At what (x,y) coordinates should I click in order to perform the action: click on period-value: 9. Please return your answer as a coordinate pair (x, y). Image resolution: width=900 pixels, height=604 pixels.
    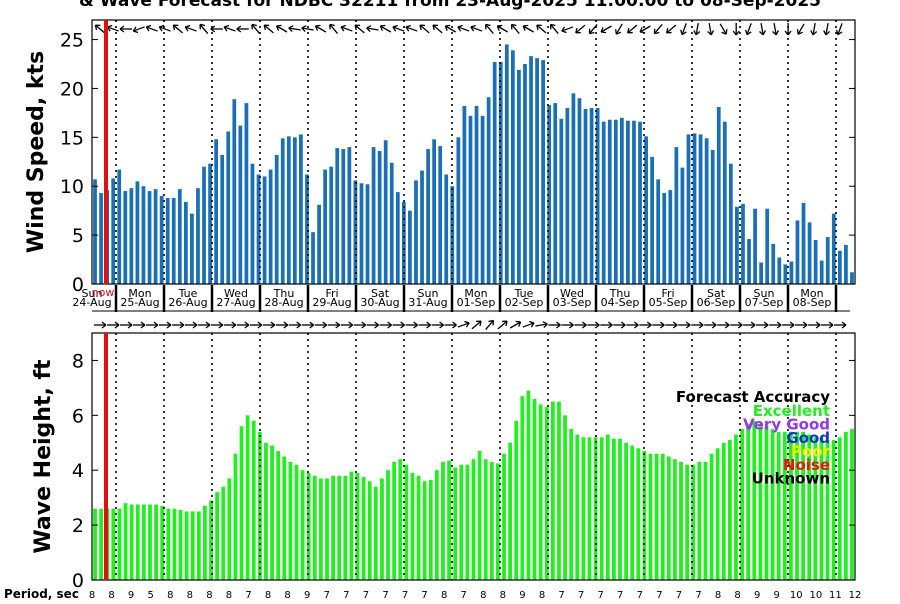
    Looking at the image, I should click on (131, 595).